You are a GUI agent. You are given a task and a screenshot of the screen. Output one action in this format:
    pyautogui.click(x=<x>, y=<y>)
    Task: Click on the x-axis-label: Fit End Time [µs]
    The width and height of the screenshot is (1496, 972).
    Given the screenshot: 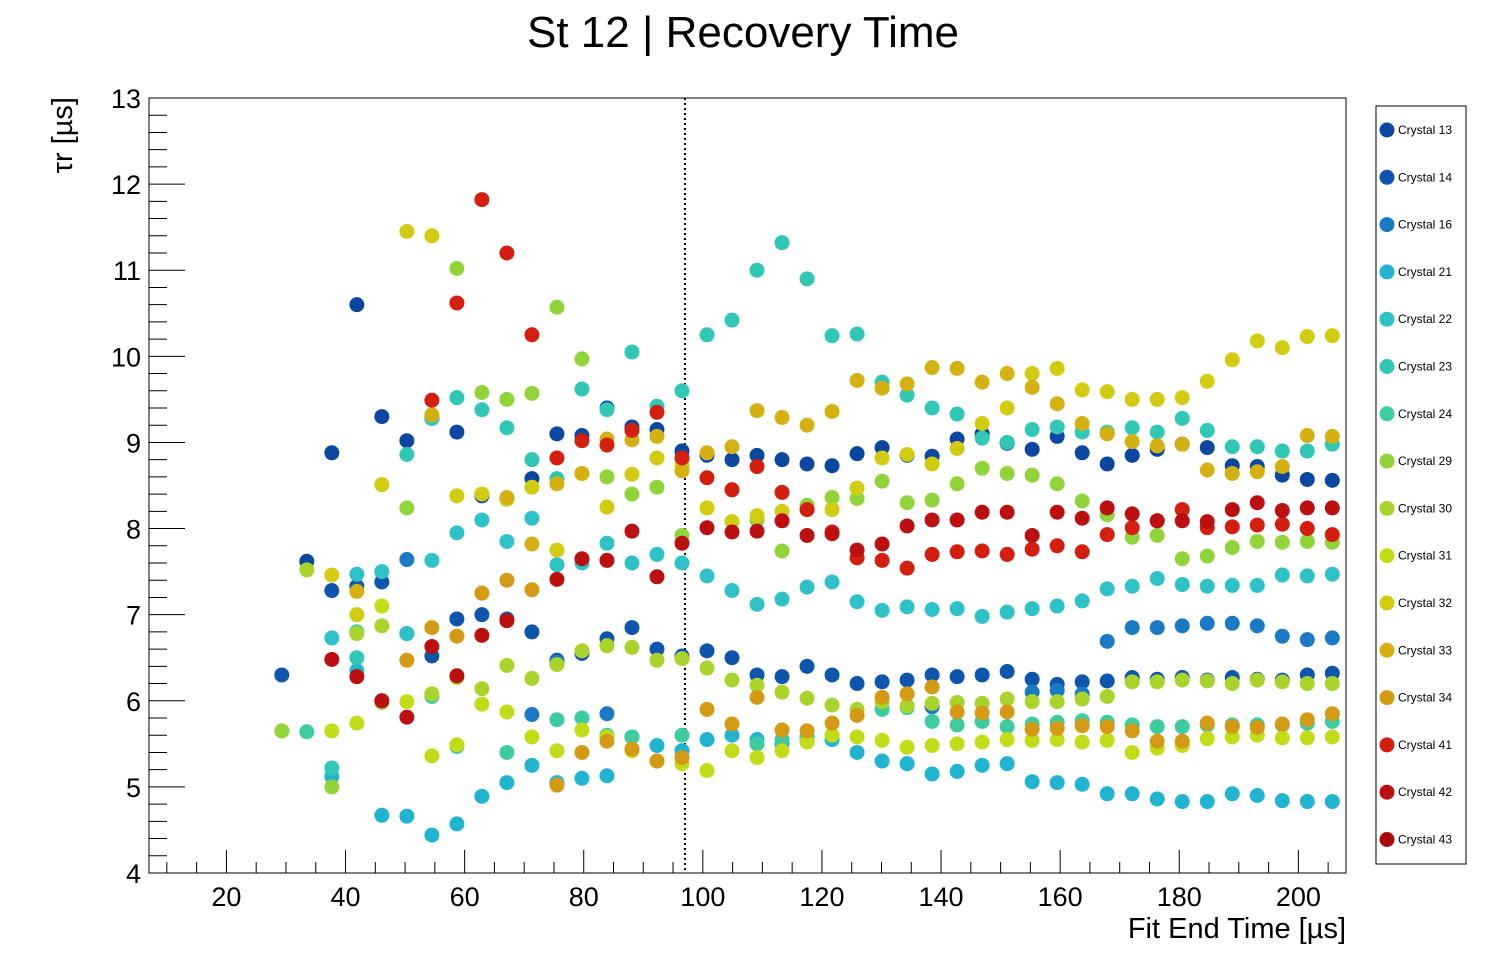 What is the action you would take?
    pyautogui.click(x=1237, y=929)
    